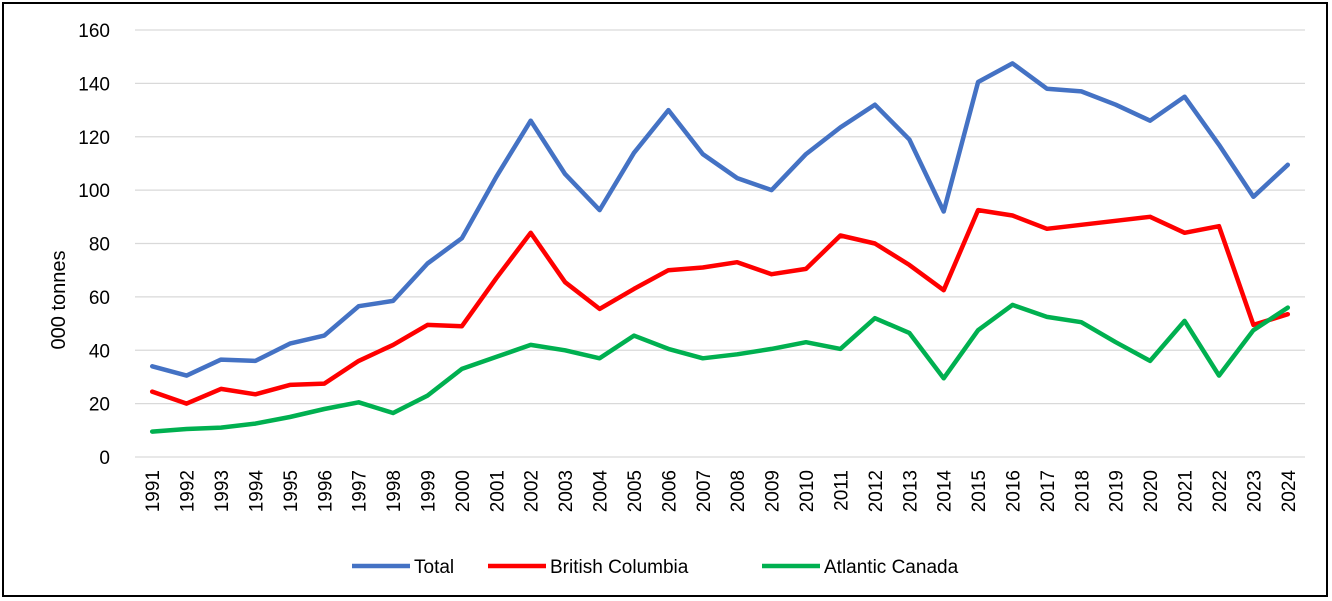 The image size is (1332, 601). Describe the element at coordinates (94, 191) in the screenshot. I see `y-tick-label: 100` at that location.